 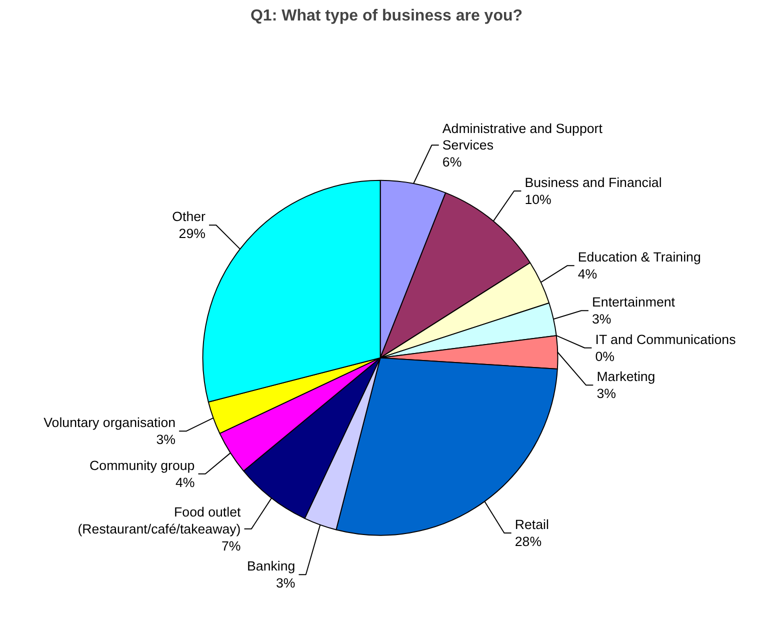 What do you see at coordinates (634, 302) in the screenshot?
I see `slice-label: Entertainment` at bounding box center [634, 302].